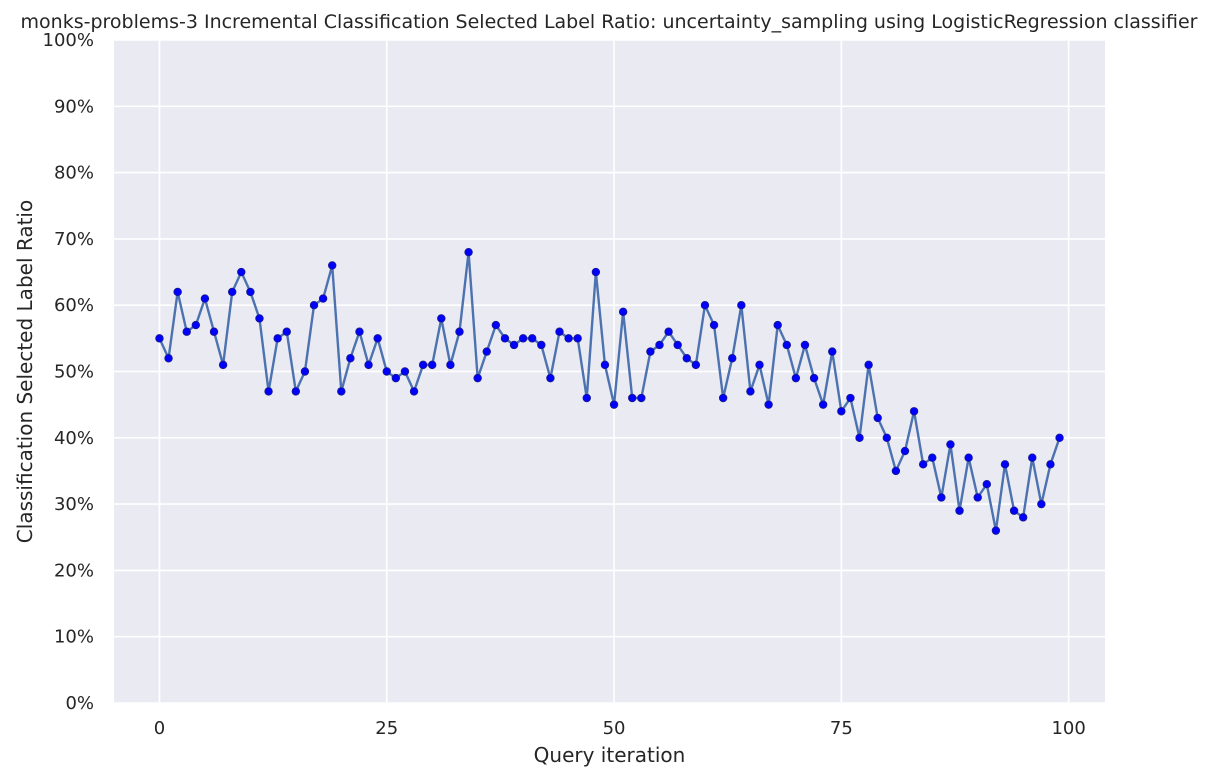 Image resolution: width=1218 pixels, height=783 pixels. What do you see at coordinates (74, 637) in the screenshot?
I see `y-tick-label: 10%` at bounding box center [74, 637].